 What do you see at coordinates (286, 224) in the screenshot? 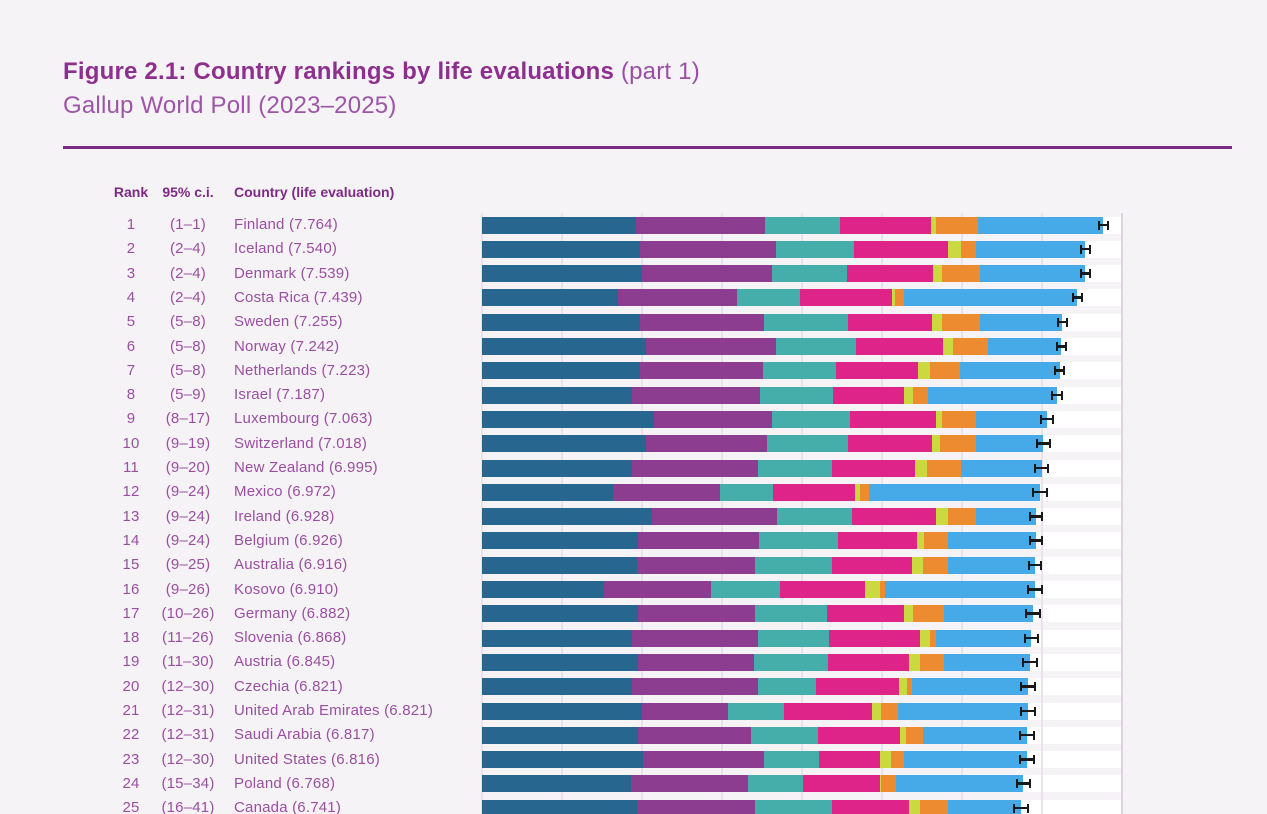
I see `country-label: Finland (7.764)` at bounding box center [286, 224].